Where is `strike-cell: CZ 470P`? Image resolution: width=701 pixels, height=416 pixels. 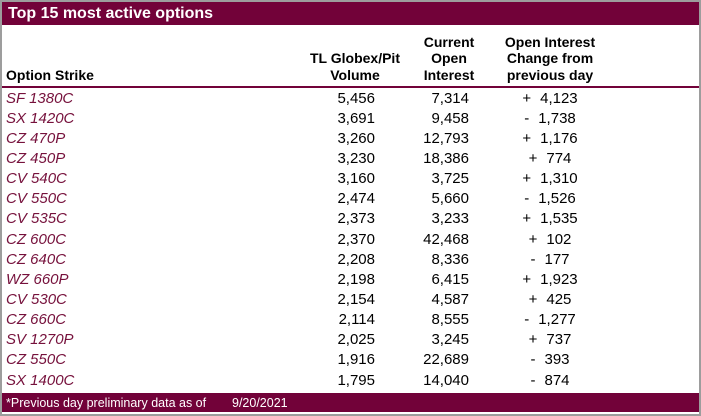
strike-cell: CZ 470P is located at coordinates (36, 138).